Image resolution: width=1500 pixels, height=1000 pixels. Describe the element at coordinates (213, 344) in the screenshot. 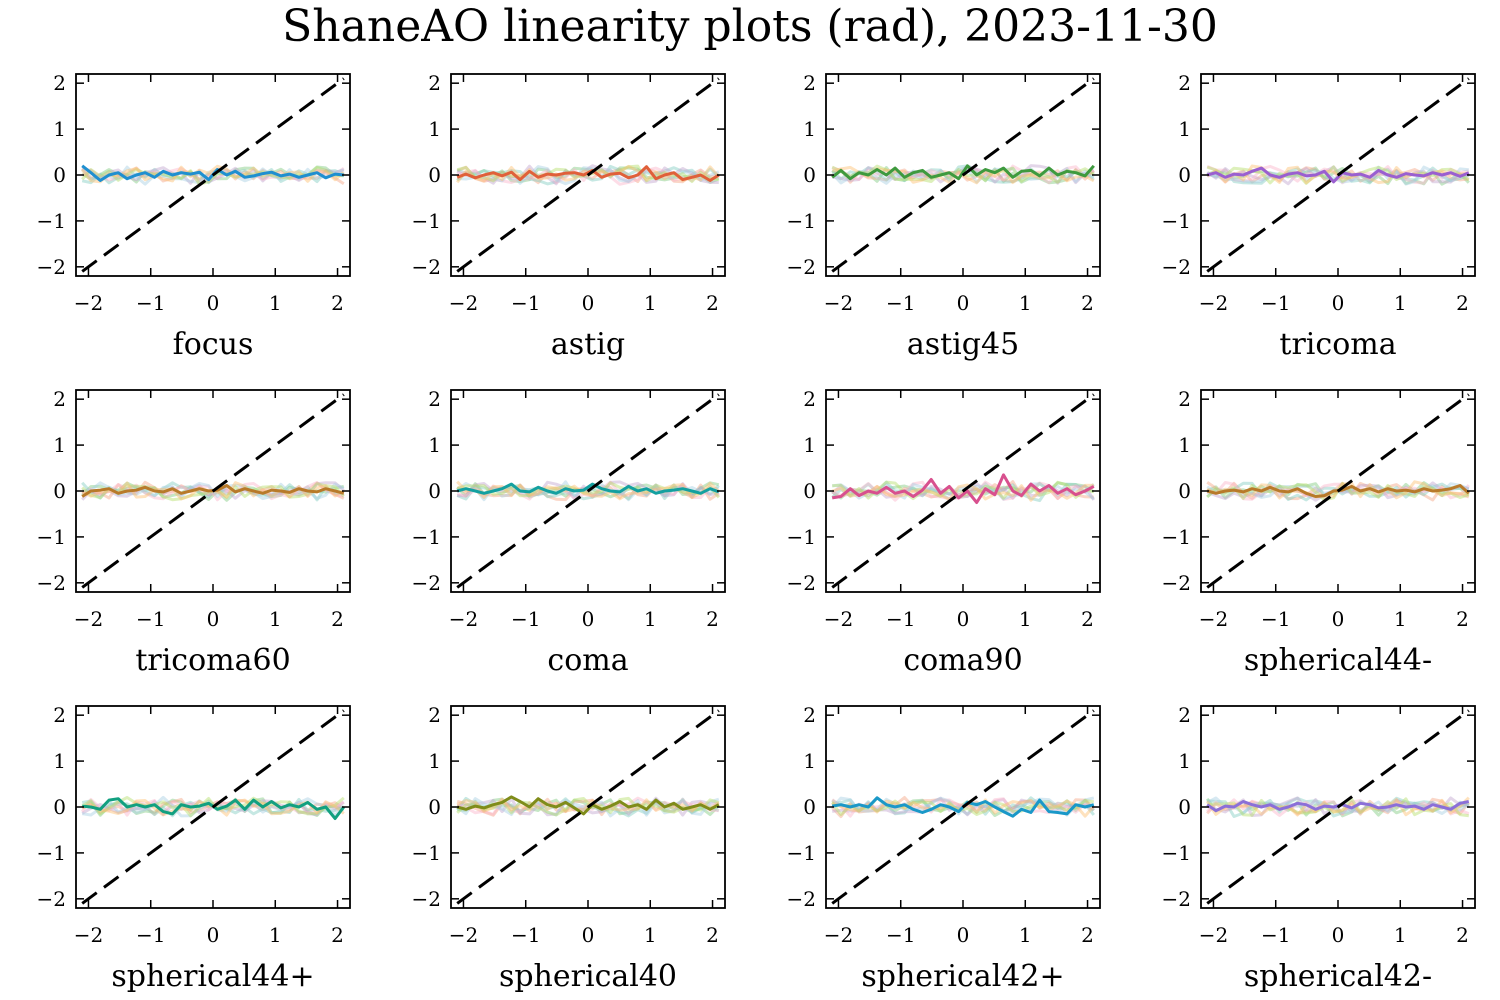

I see `panel-label: focus` at that location.